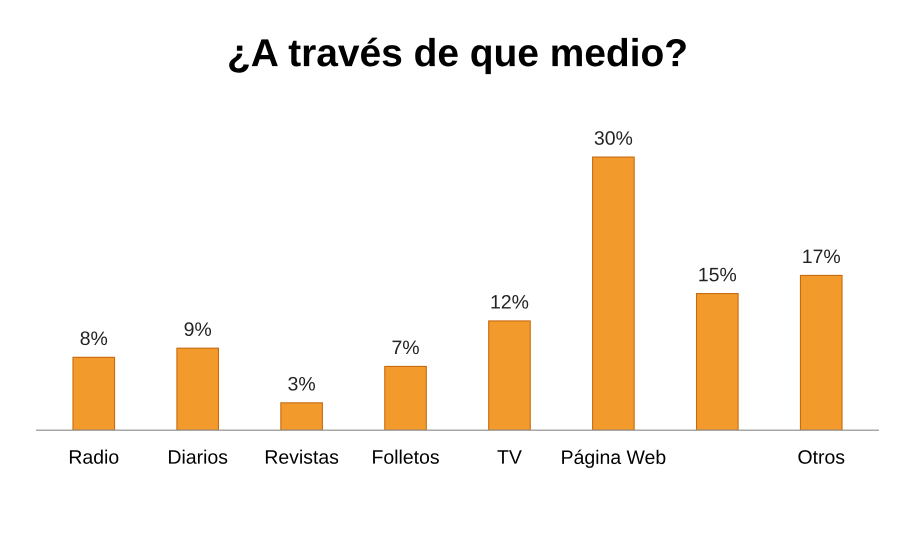 The height and width of the screenshot is (537, 915). Describe the element at coordinates (94, 457) in the screenshot. I see `x-tick-label: Radio` at that location.